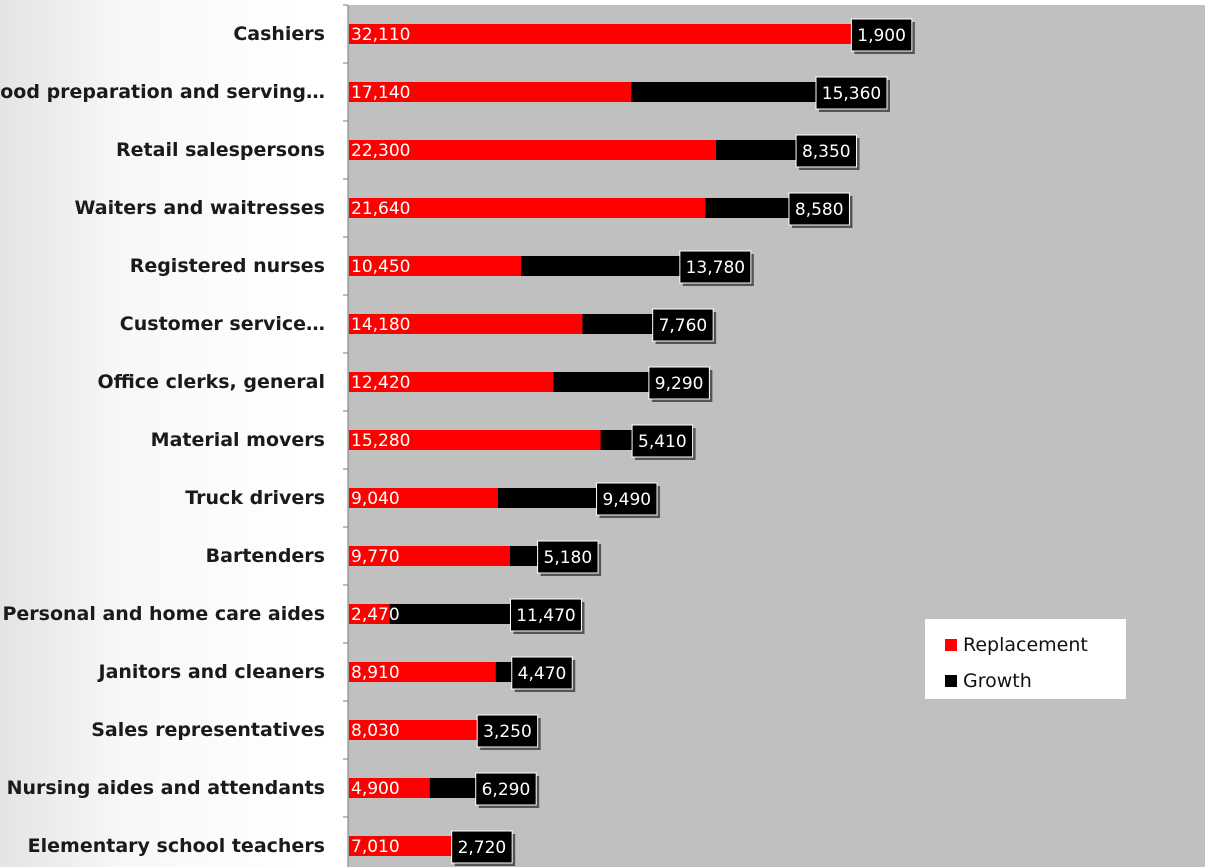  I want to click on legend-swatch-replacement, so click(951, 645).